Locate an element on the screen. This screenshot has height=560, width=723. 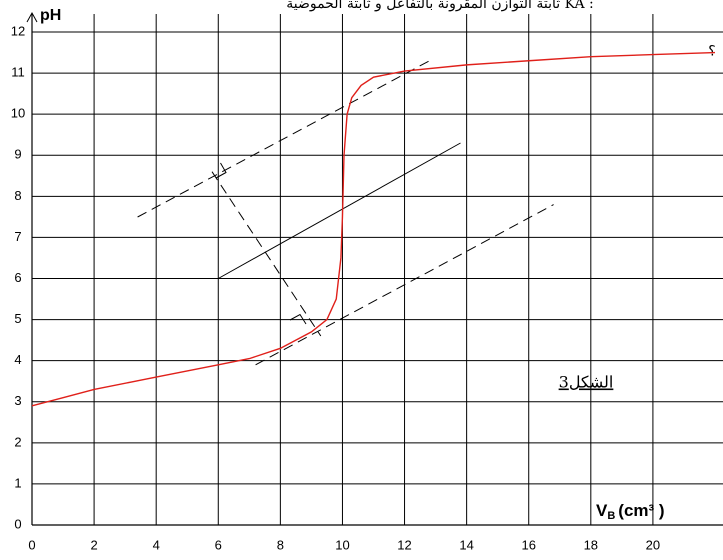
y-tick-label: 4 is located at coordinates (17, 359).